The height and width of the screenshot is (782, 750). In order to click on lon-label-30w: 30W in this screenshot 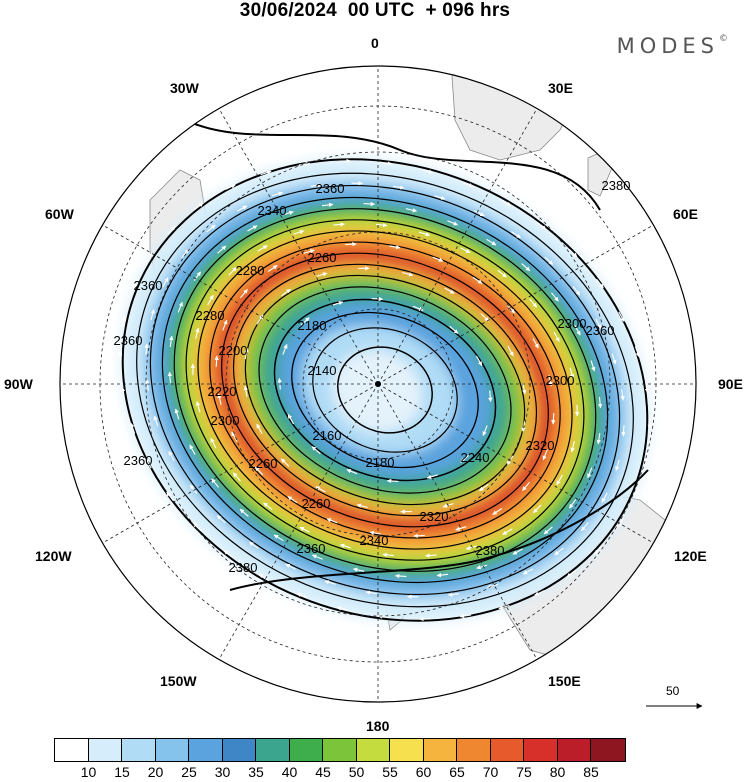, I will do `click(184, 88)`.